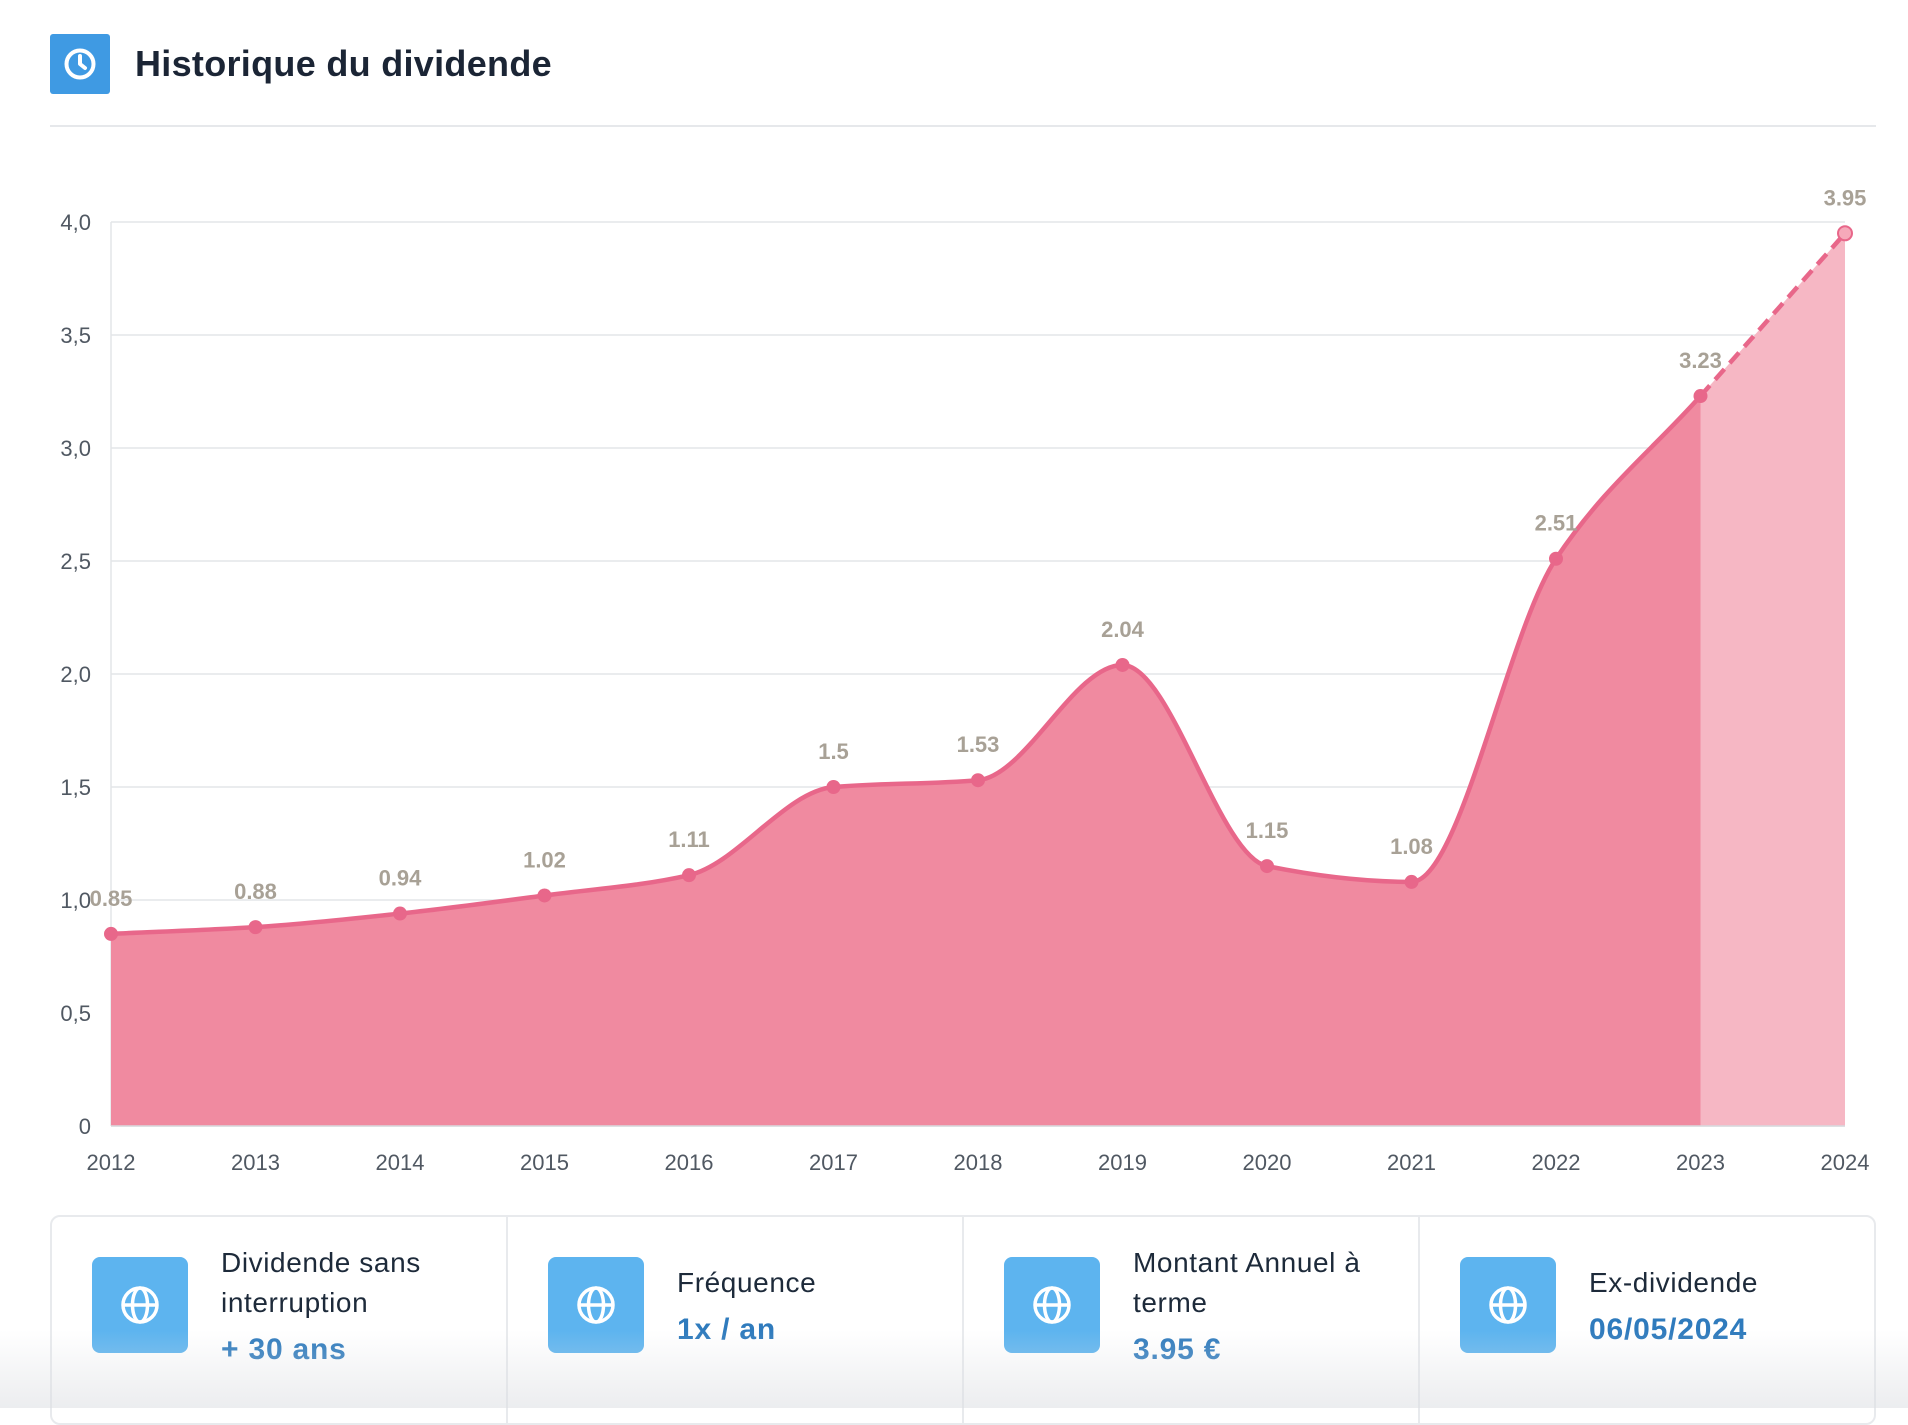 This screenshot has width=1908, height=1425. I want to click on data-label: 0.94, so click(401, 878).